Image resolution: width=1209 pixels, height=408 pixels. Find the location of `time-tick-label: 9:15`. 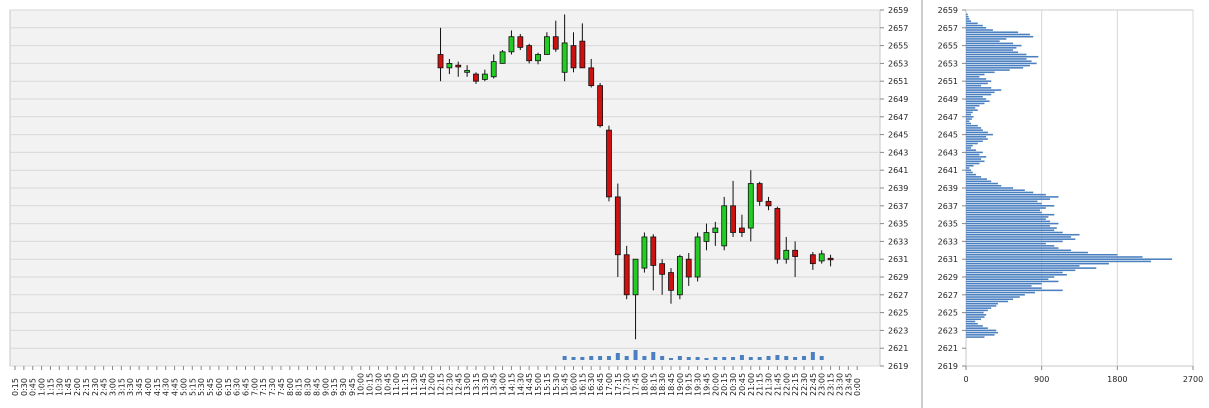

time-tick-label: 9:15 is located at coordinates (334, 387).